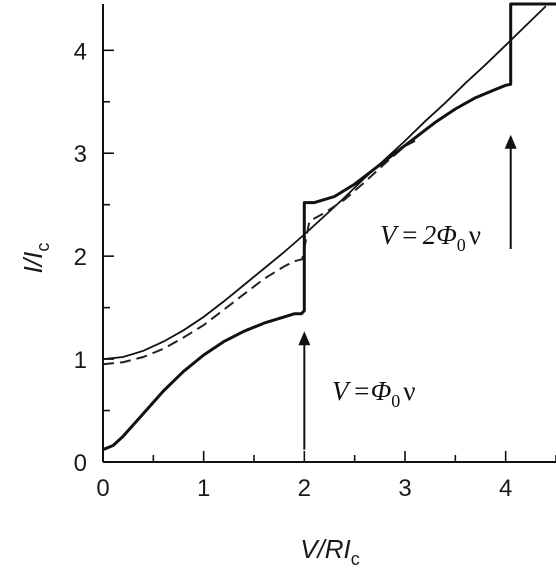 This screenshot has width=556, height=571. What do you see at coordinates (510, 141) in the screenshot?
I see `annotation-arrowhead-phi2` at bounding box center [510, 141].